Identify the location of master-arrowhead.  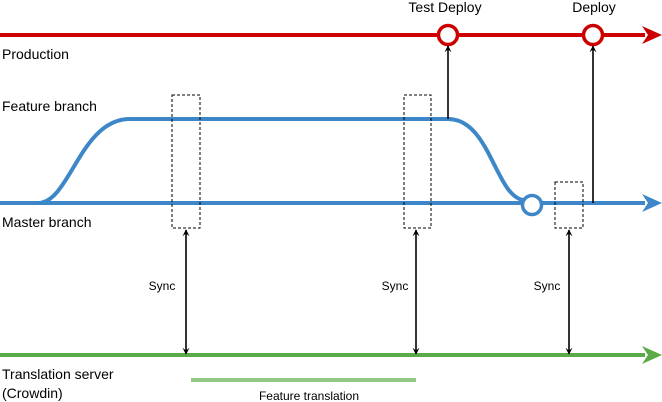
(652, 203).